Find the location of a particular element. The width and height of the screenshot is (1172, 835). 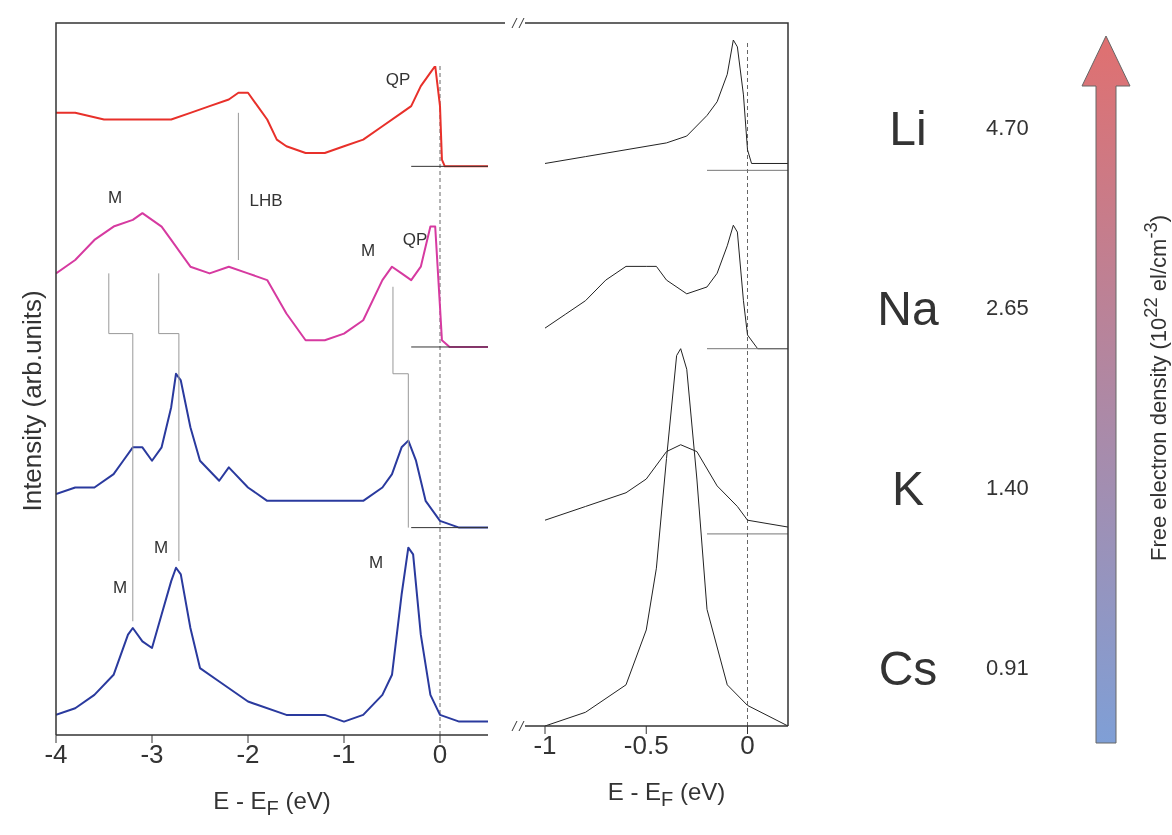

x-tick-label: -2 is located at coordinates (248, 754).